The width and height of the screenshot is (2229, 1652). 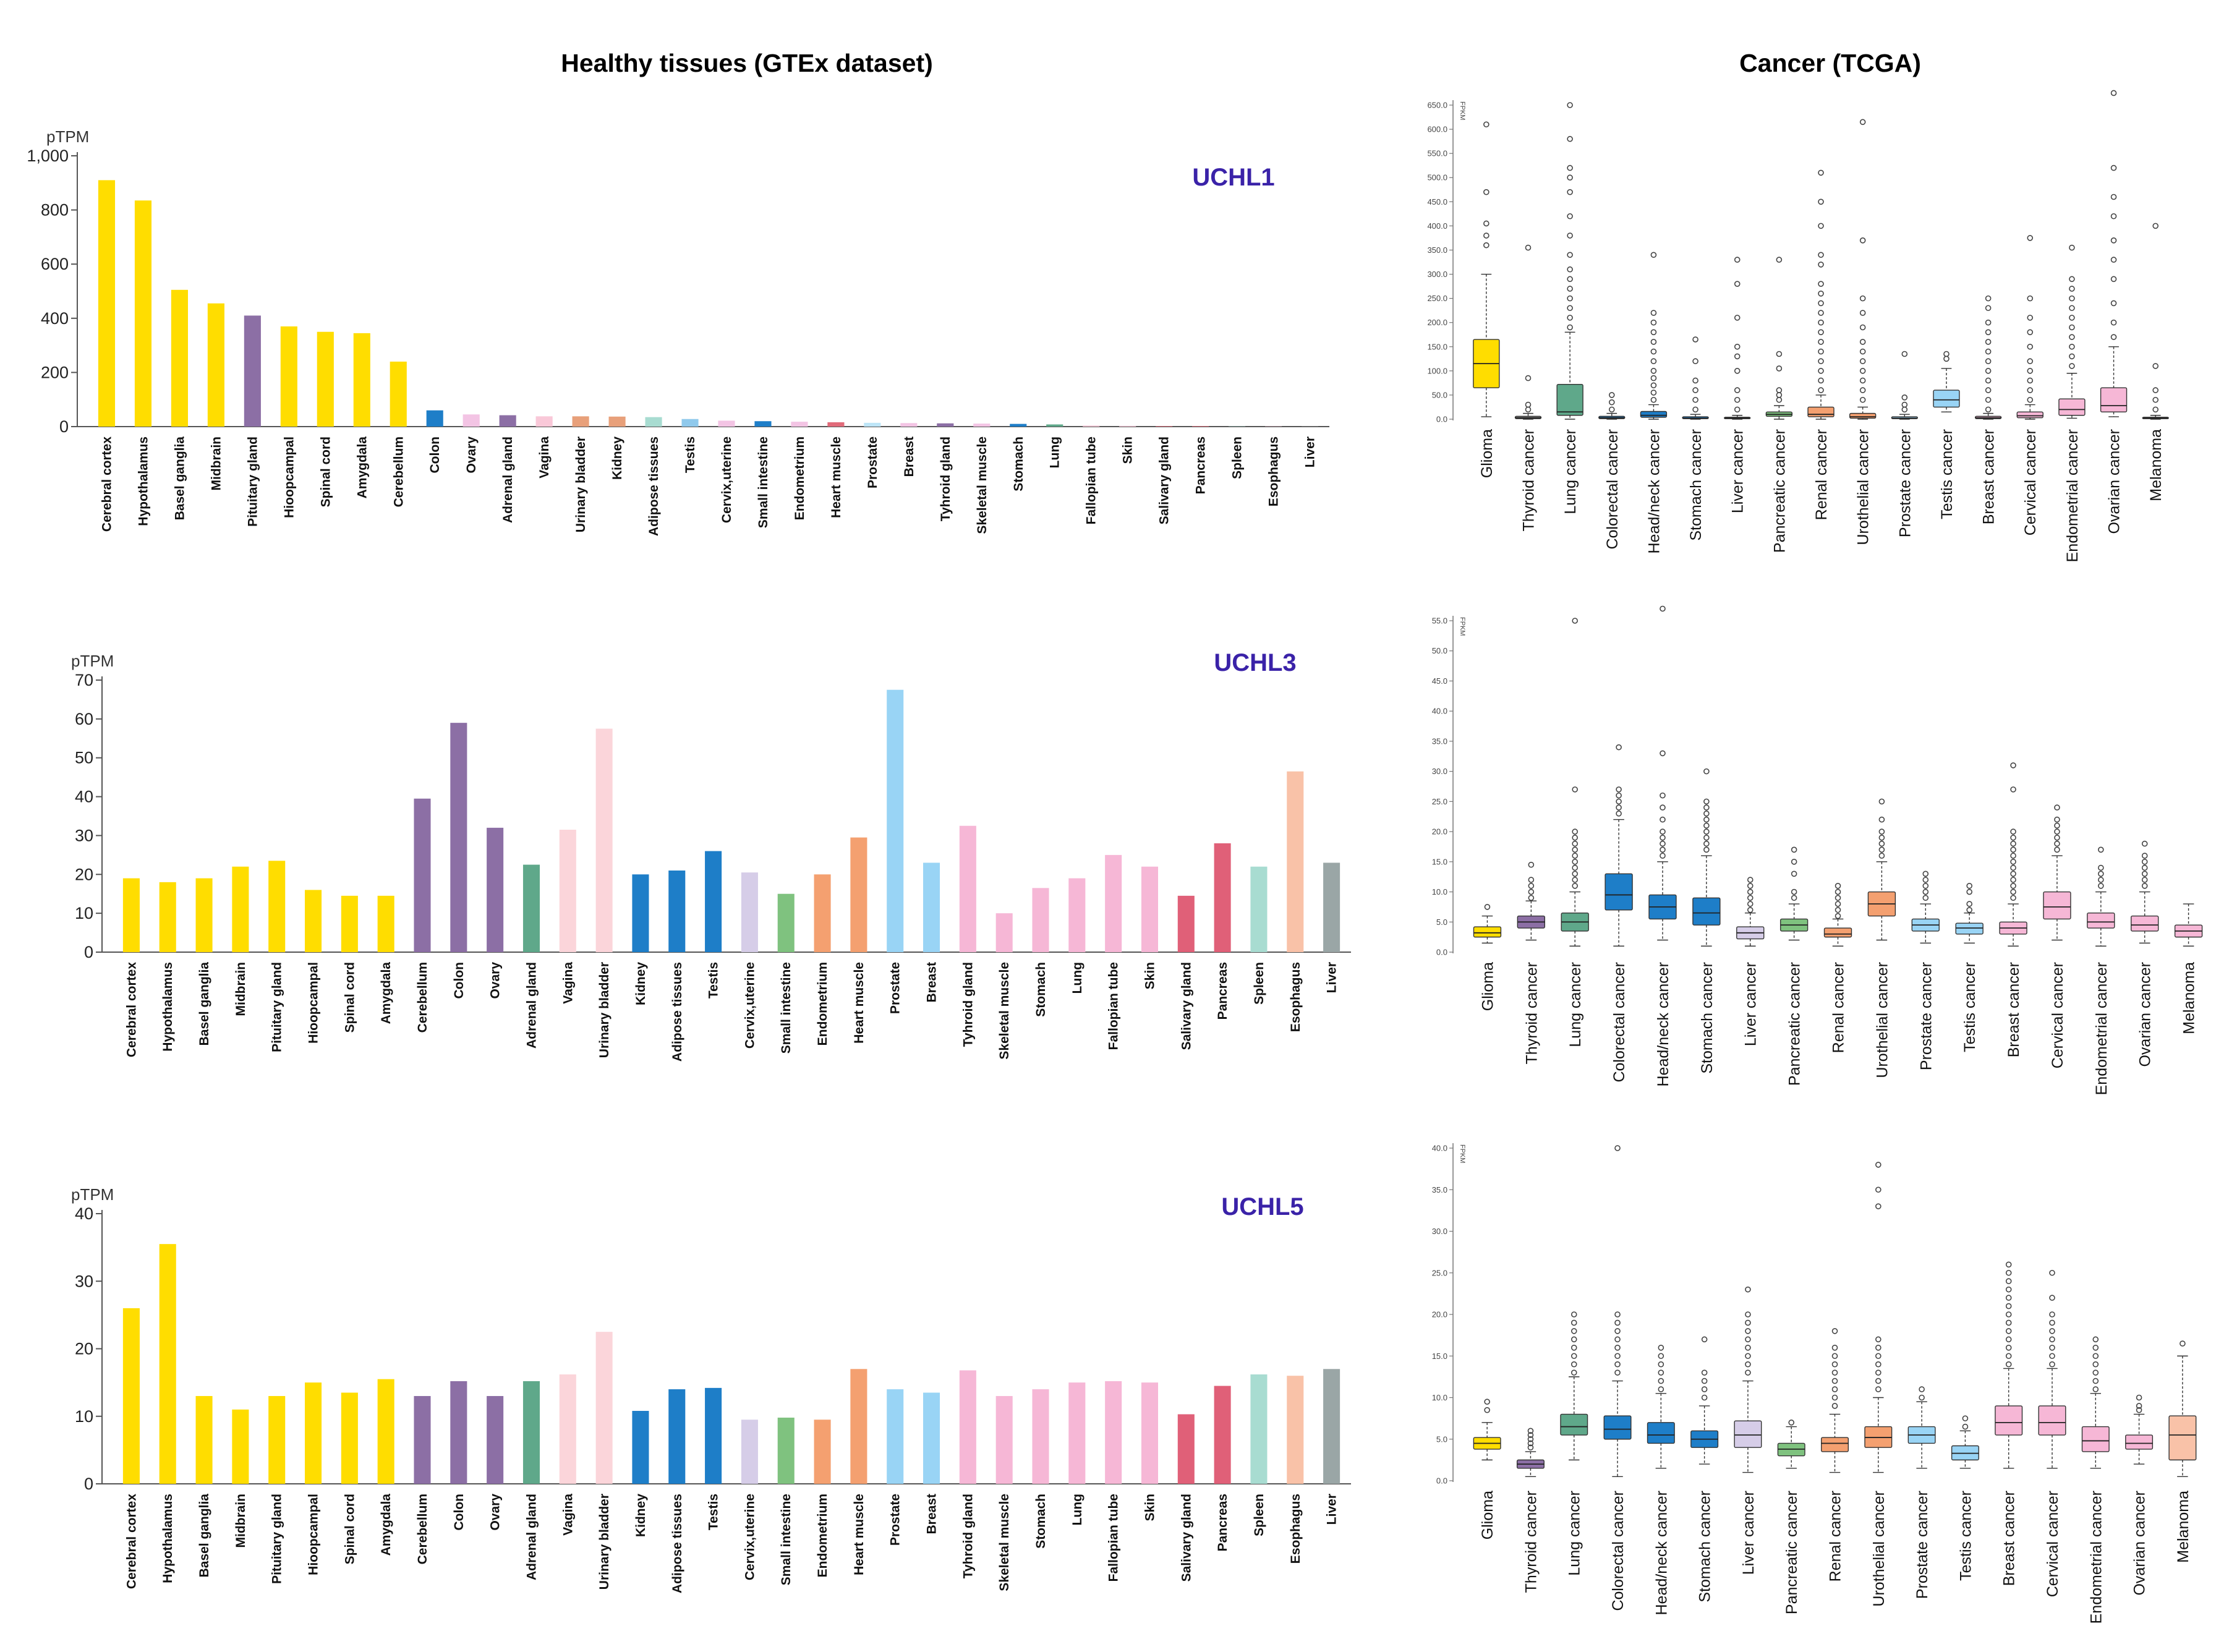 What do you see at coordinates (1439, 681) in the screenshot?
I see `y-tick-label: 45.0` at bounding box center [1439, 681].